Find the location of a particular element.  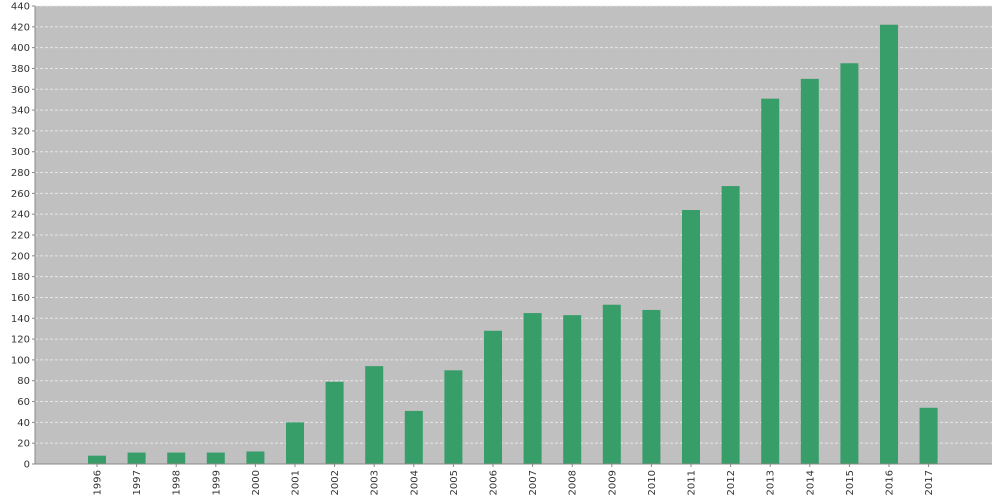

bar-2016 is located at coordinates (889, 244).